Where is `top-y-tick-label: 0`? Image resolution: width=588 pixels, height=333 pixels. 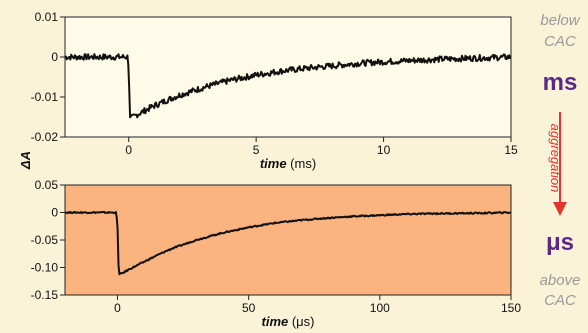
top-y-tick-label: 0 is located at coordinates (54, 57).